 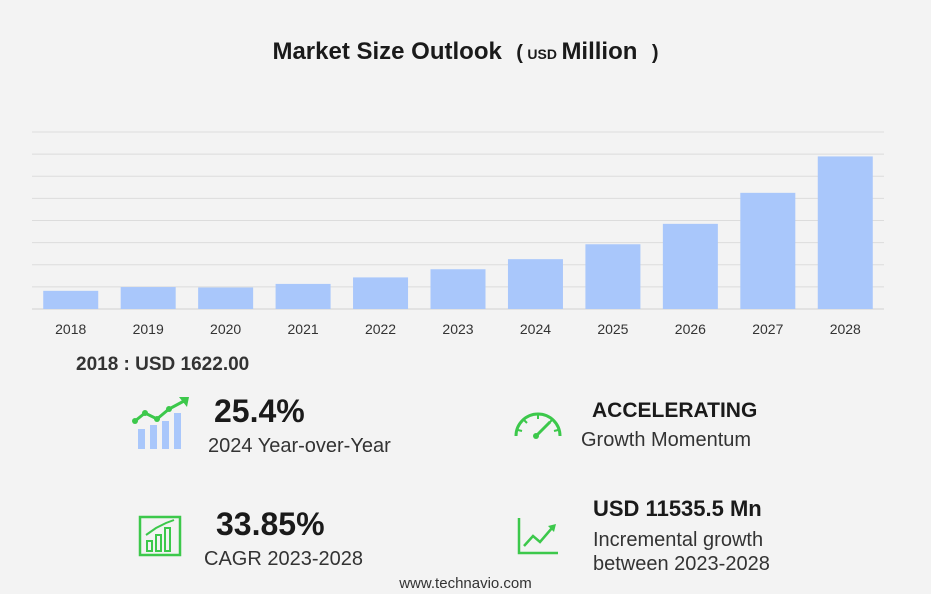 What do you see at coordinates (283, 559) in the screenshot?
I see `cagr-caption: CAGR 2023-2028` at bounding box center [283, 559].